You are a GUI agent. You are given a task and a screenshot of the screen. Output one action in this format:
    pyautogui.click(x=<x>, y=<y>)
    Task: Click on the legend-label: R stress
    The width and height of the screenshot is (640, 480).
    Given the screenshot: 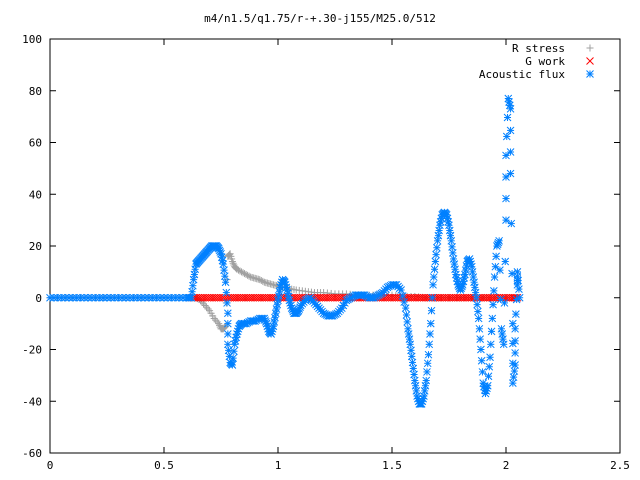 What is the action you would take?
    pyautogui.click(x=538, y=48)
    